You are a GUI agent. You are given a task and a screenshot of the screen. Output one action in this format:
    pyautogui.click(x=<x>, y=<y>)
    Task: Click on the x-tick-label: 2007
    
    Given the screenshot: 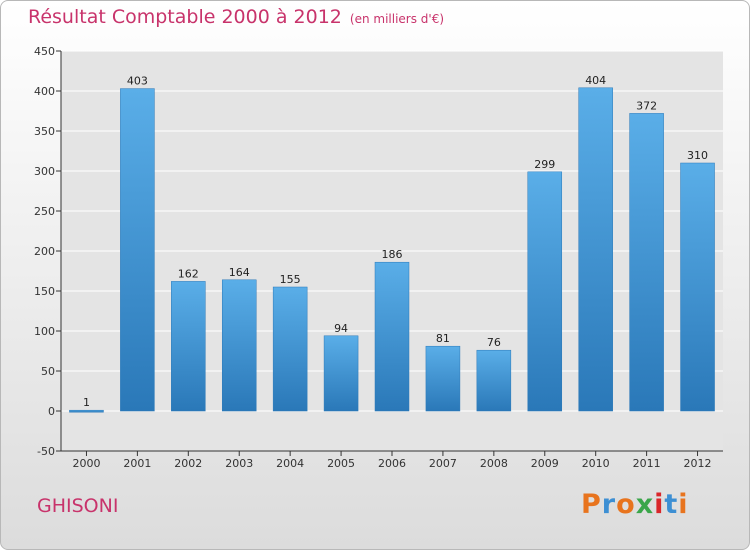 What is the action you would take?
    pyautogui.click(x=443, y=463)
    